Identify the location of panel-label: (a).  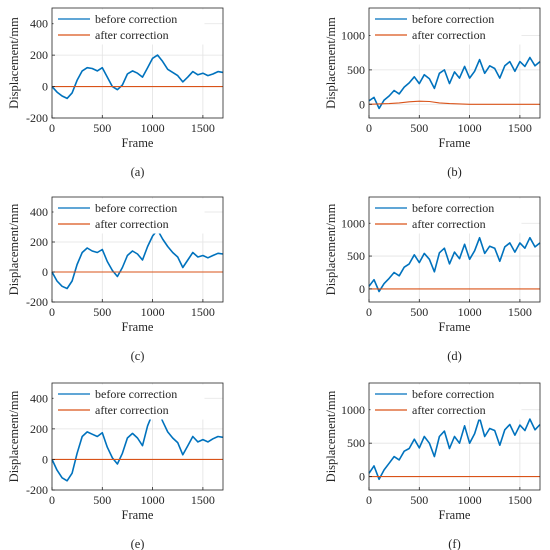
(138, 172).